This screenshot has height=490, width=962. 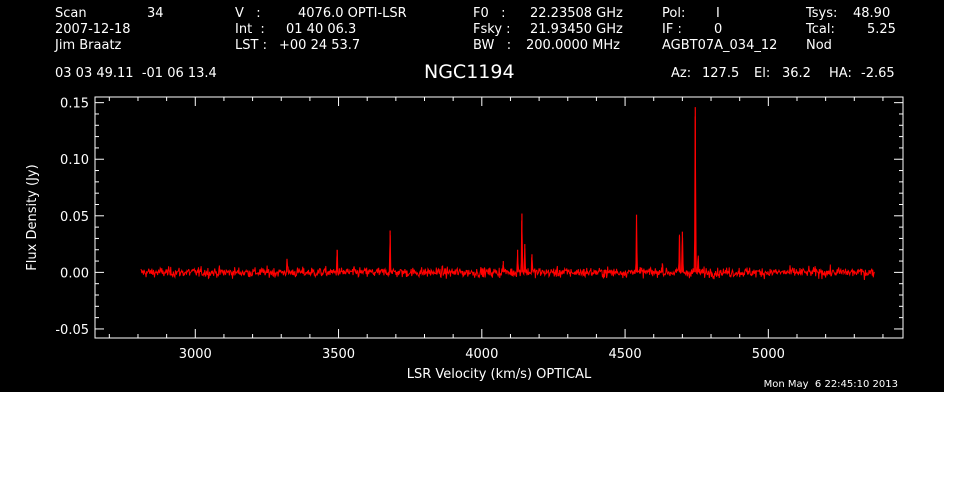 I want to click on hour-angle-label: HA:, so click(x=840, y=73).